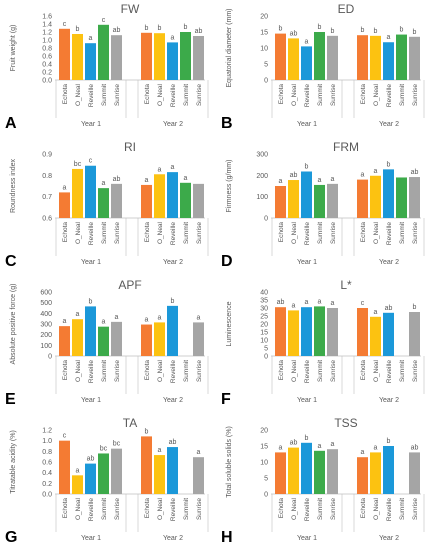  Describe the element at coordinates (130, 423) in the screenshot. I see `chart-title: TA` at that location.